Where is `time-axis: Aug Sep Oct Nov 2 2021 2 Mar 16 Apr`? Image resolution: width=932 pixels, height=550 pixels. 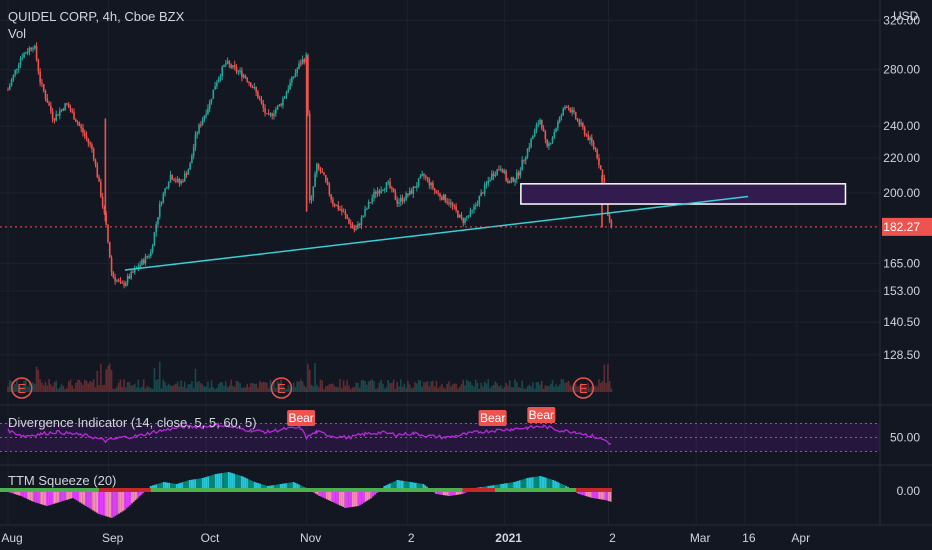 time-axis: Aug Sep Oct Nov 2 2021 2 Mar 16 Apr is located at coordinates (405, 538).